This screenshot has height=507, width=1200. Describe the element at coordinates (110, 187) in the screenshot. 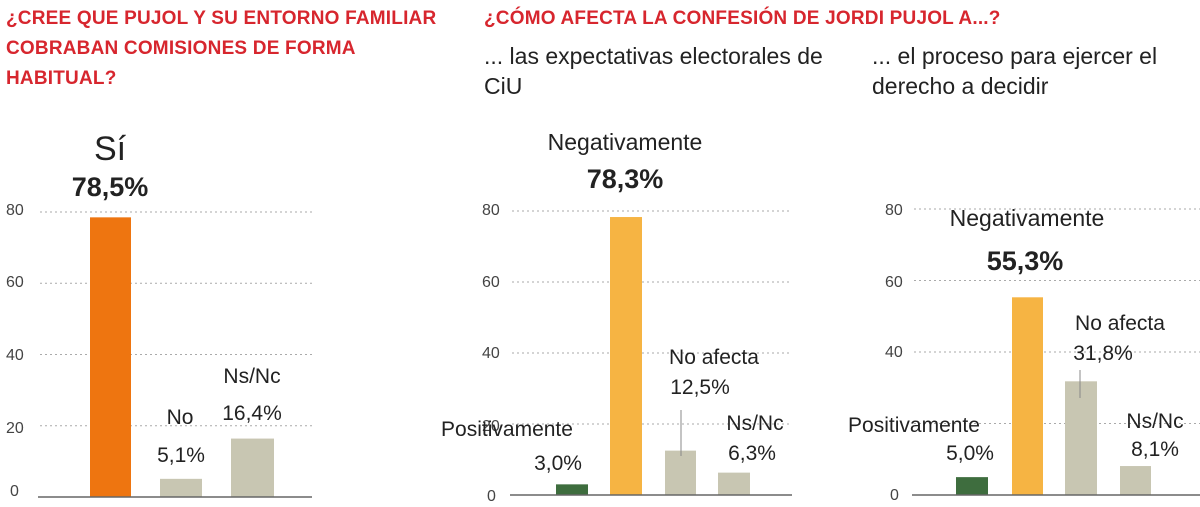

I see `bar-value-si: 78,5%` at that location.